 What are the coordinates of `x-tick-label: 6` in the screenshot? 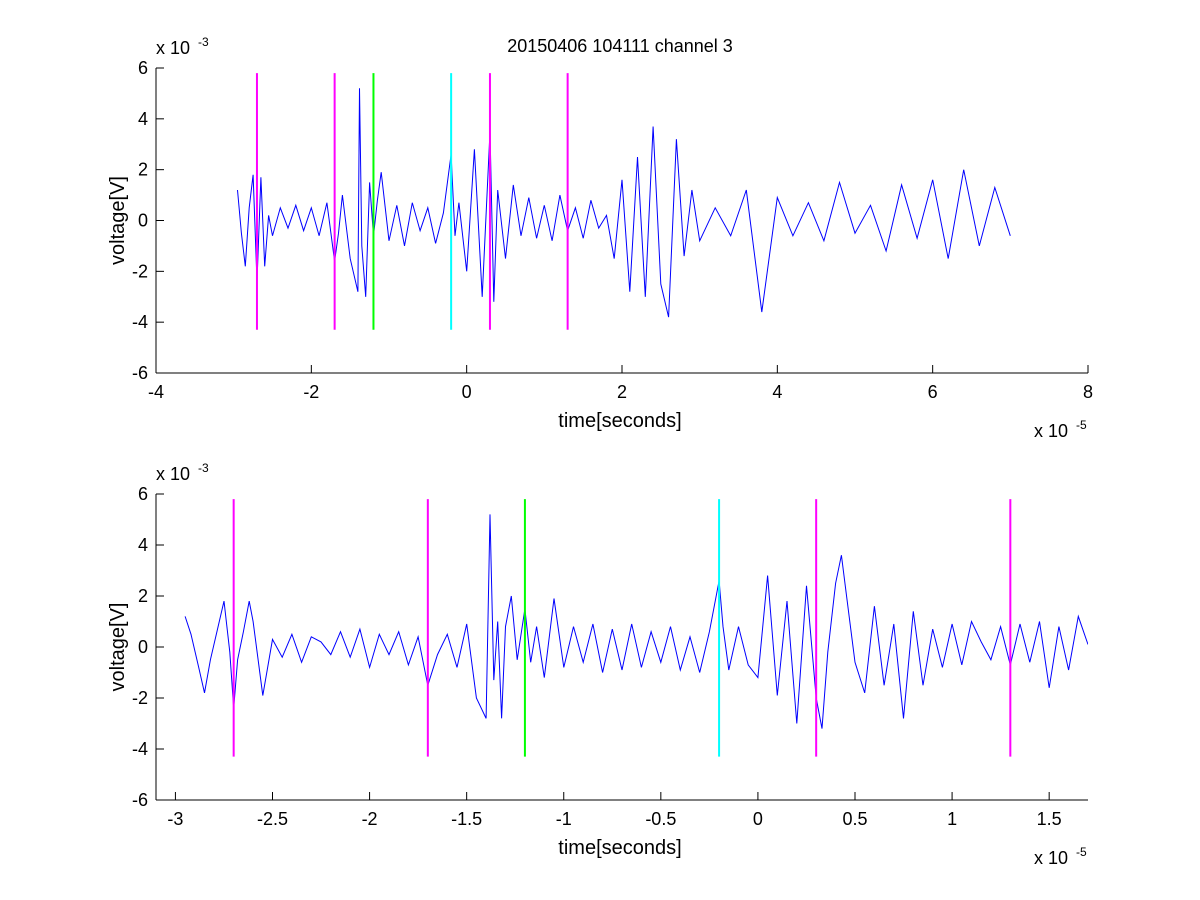 It's located at (933, 392).